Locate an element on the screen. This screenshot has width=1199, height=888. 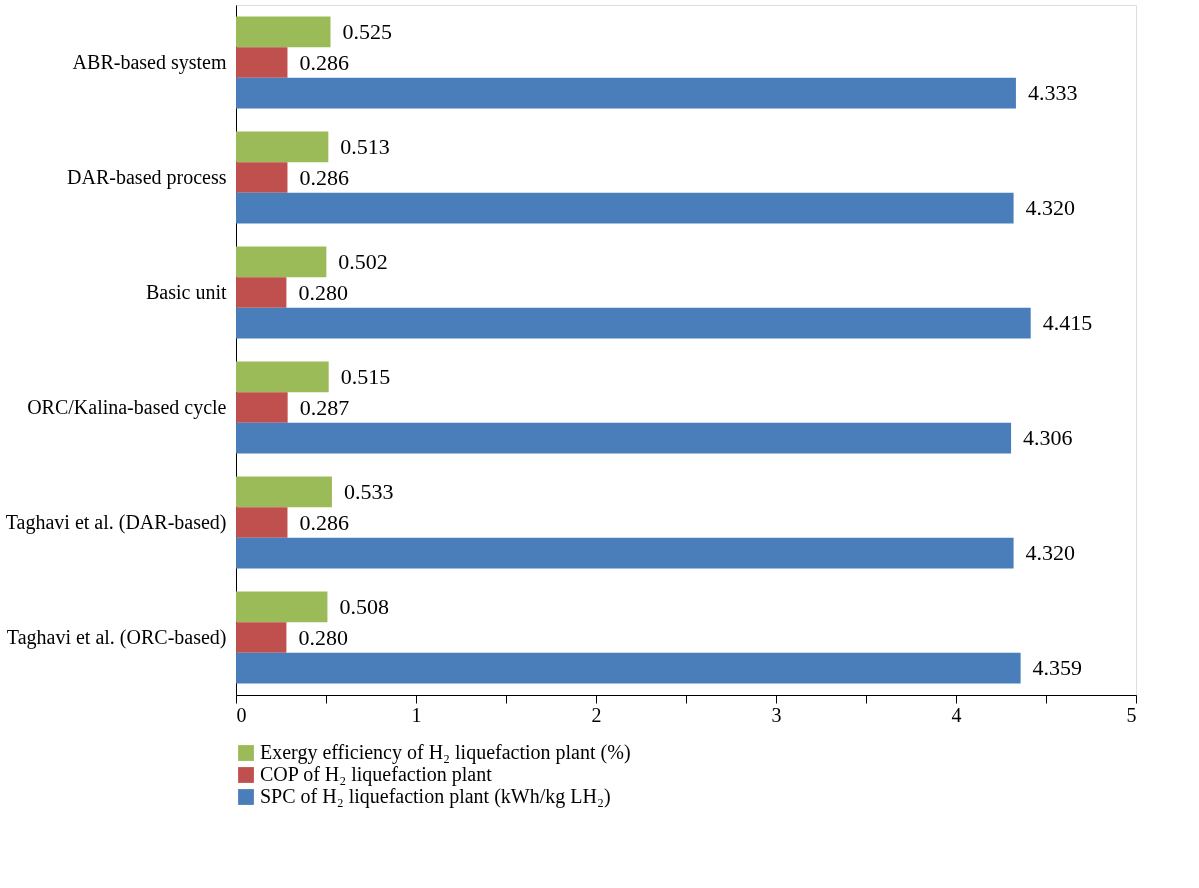
data-label: 4.306 is located at coordinates (1048, 438).